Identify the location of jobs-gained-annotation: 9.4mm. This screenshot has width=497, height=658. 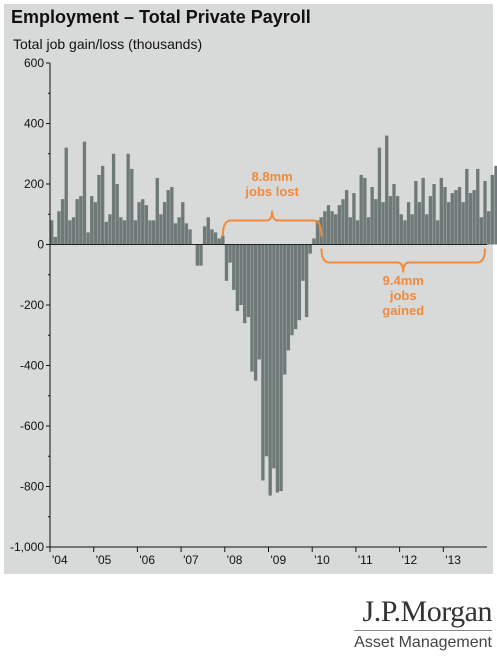
(403, 280).